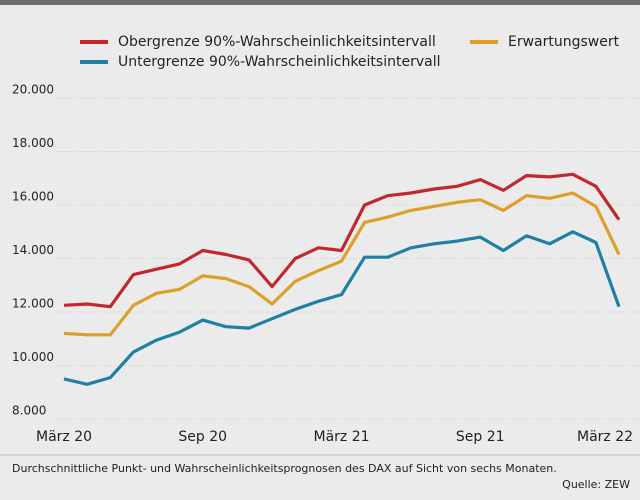 This screenshot has width=640, height=500. What do you see at coordinates (605, 437) in the screenshot?
I see `x-tick-label: März 22` at bounding box center [605, 437].